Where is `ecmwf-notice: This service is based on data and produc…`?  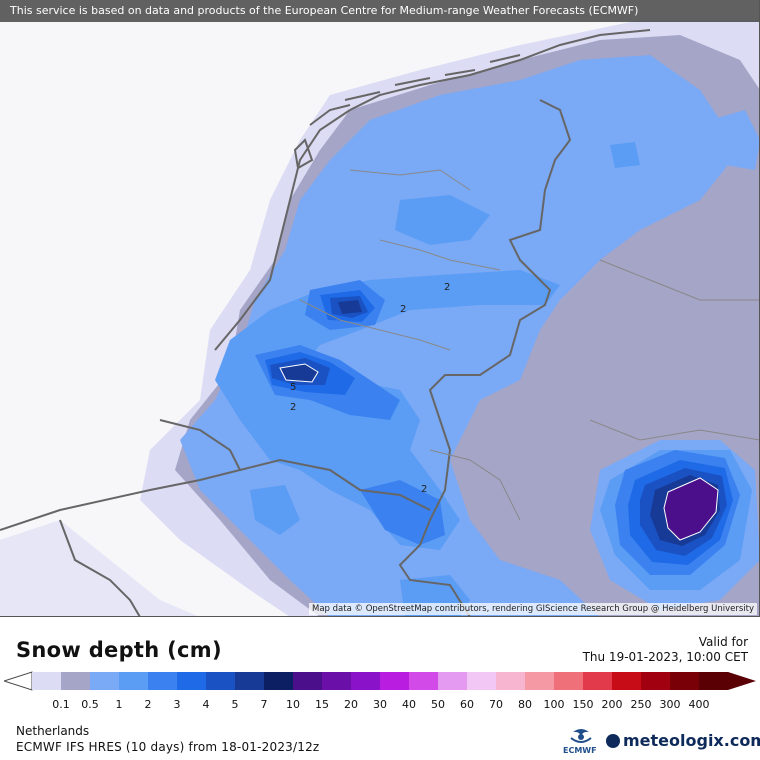 ecmwf-notice: This service is based on data and produc… is located at coordinates (379, 11).